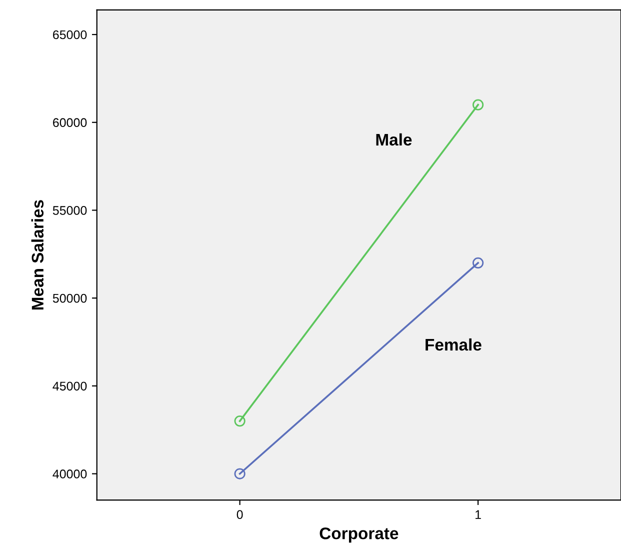  What do you see at coordinates (70, 123) in the screenshot?
I see `y-tick-label: 60000` at bounding box center [70, 123].